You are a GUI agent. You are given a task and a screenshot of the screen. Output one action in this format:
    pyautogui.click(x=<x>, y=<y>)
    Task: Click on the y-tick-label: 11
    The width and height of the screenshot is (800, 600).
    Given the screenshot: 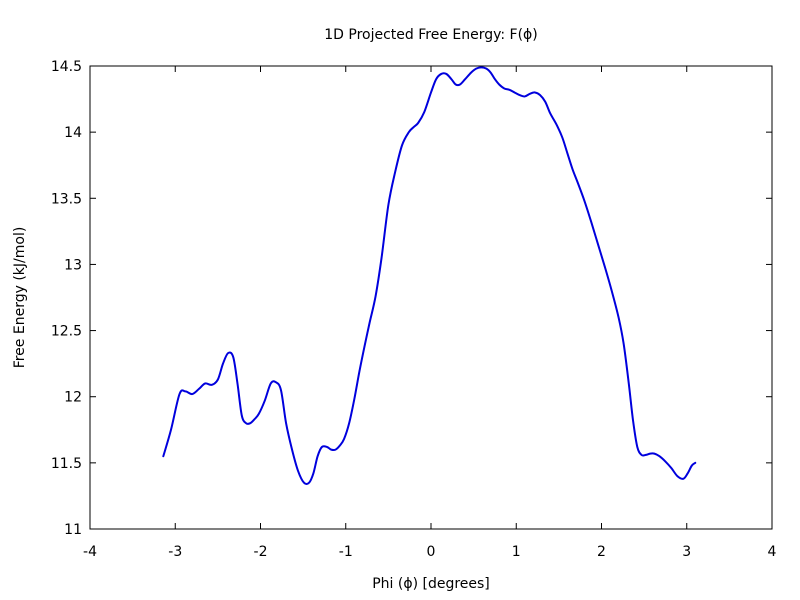 What is the action you would take?
    pyautogui.click(x=73, y=530)
    